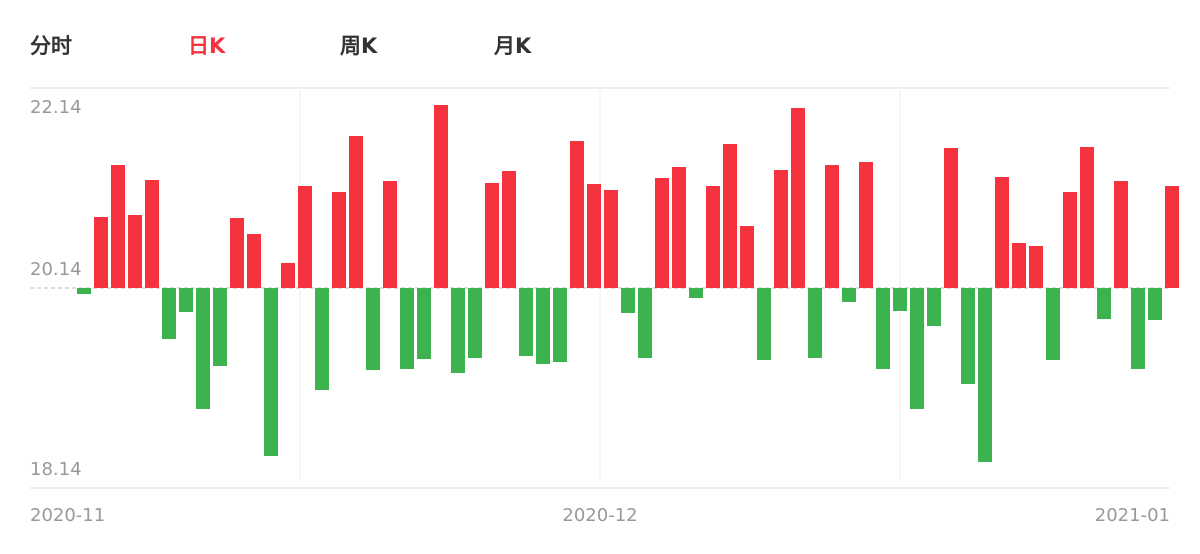 The image size is (1200, 554). What do you see at coordinates (67, 515) in the screenshot?
I see `x-tick-label: 2020-11` at bounding box center [67, 515].